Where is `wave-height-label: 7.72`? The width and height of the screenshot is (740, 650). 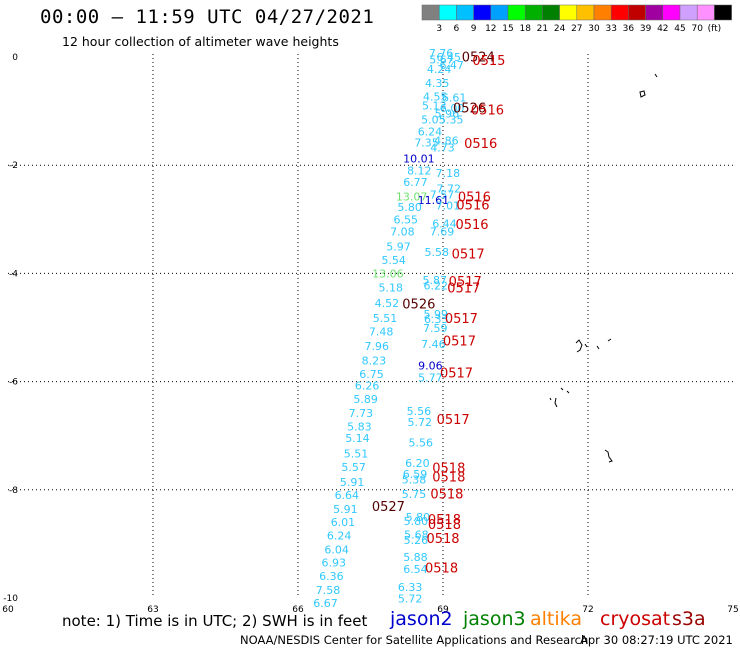
wave-height-label: 7.72 is located at coordinates (449, 188).